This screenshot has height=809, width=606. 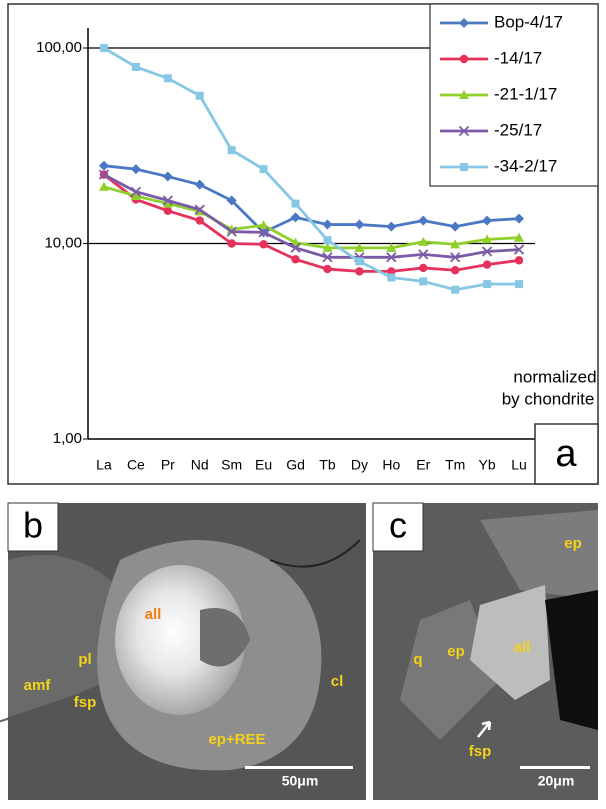 I want to click on x-tick-label: Er, so click(x=423, y=465).